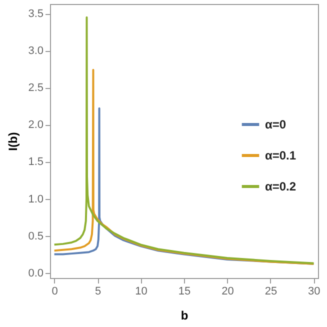  What do you see at coordinates (13, 141) in the screenshot?
I see `y-axis-title: I(b)` at bounding box center [13, 141].